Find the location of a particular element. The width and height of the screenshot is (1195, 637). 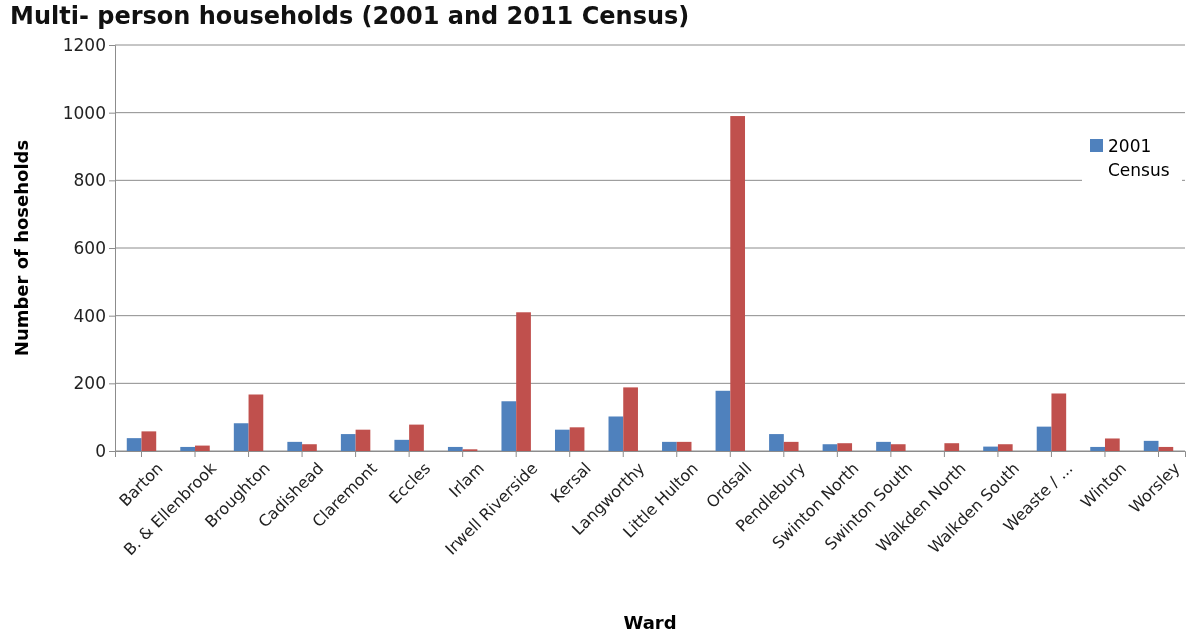

y-tick-label: 0 is located at coordinates (100, 450).